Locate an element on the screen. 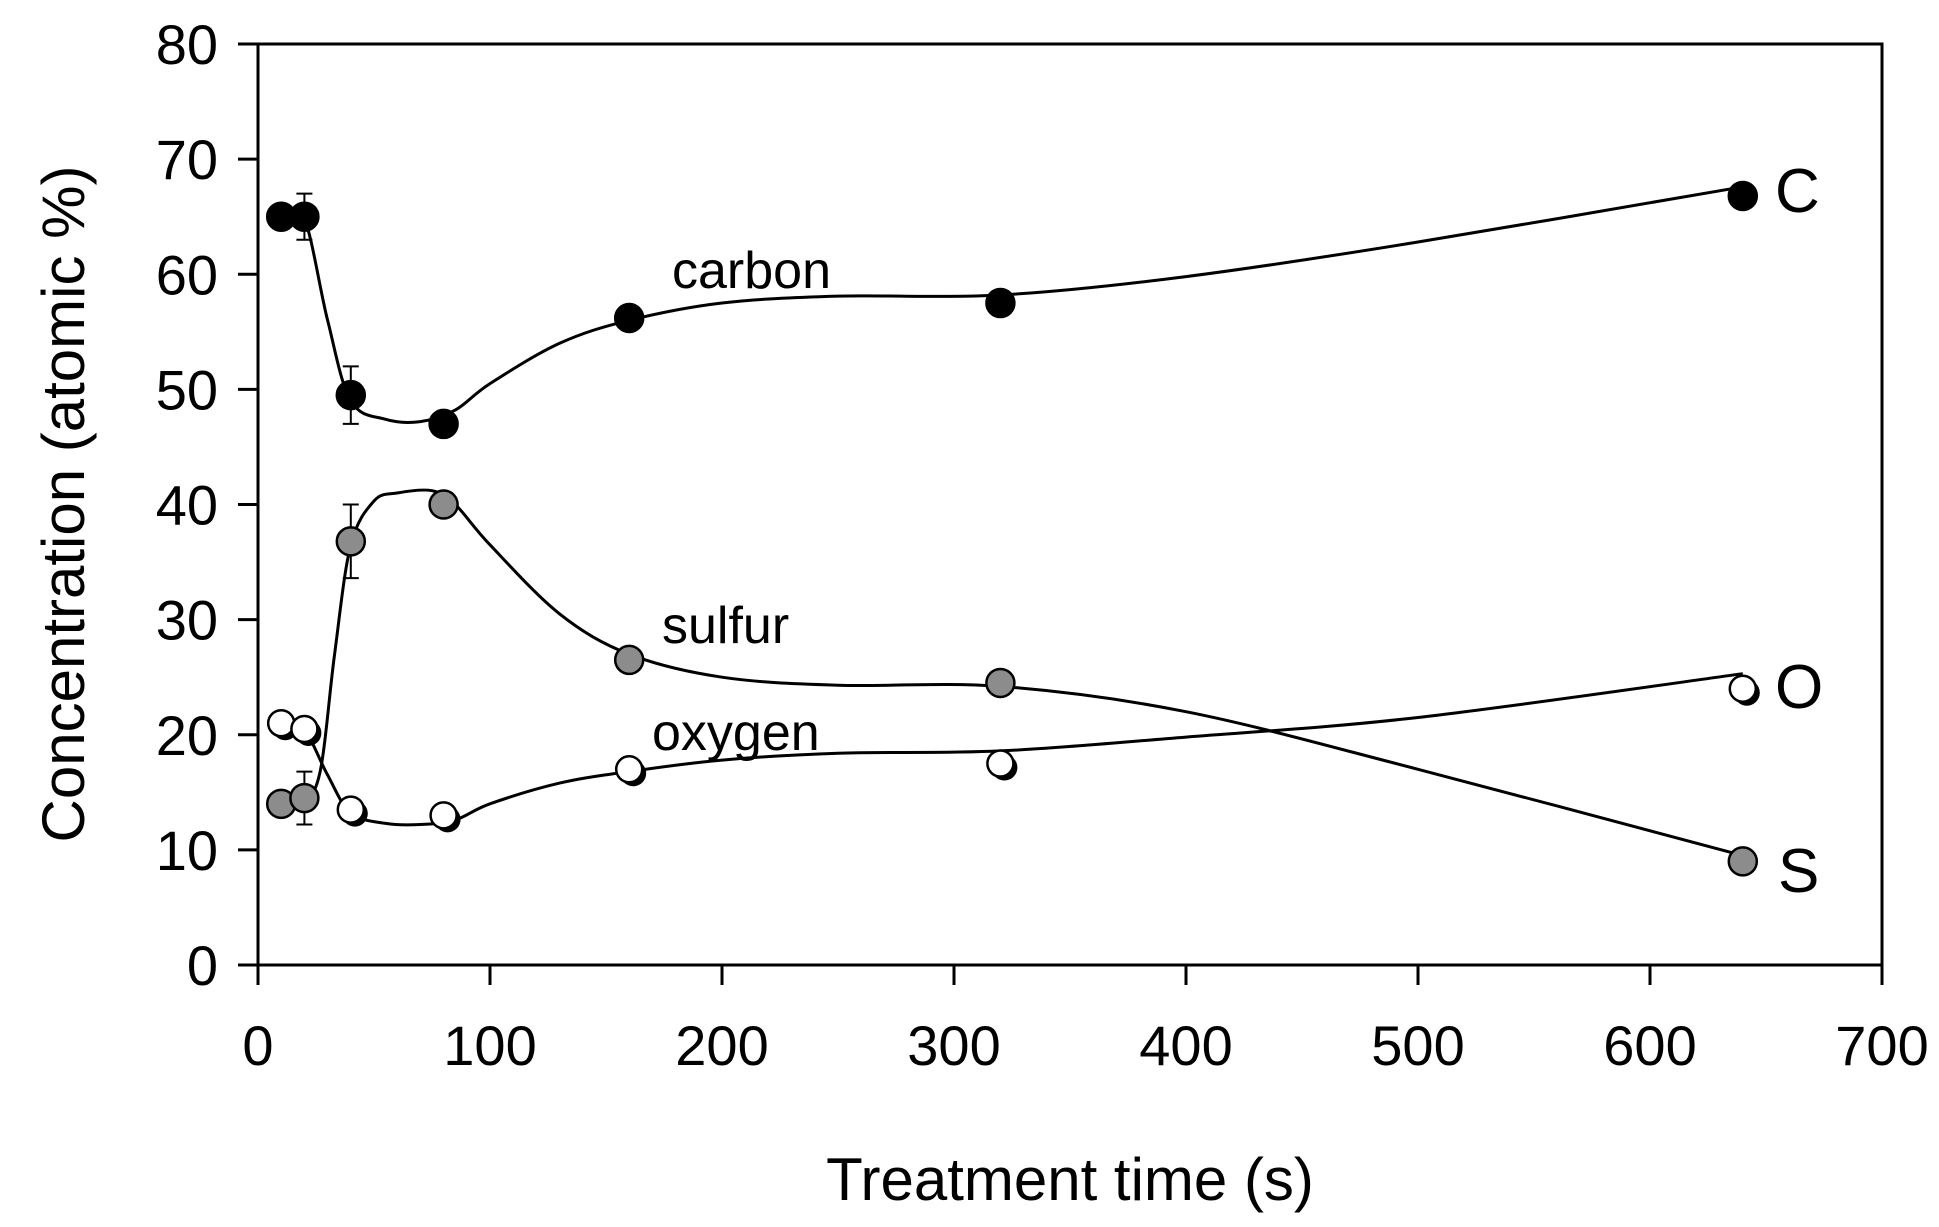 The image size is (1939, 1227). y-tick-label: 70 is located at coordinates (187, 159).